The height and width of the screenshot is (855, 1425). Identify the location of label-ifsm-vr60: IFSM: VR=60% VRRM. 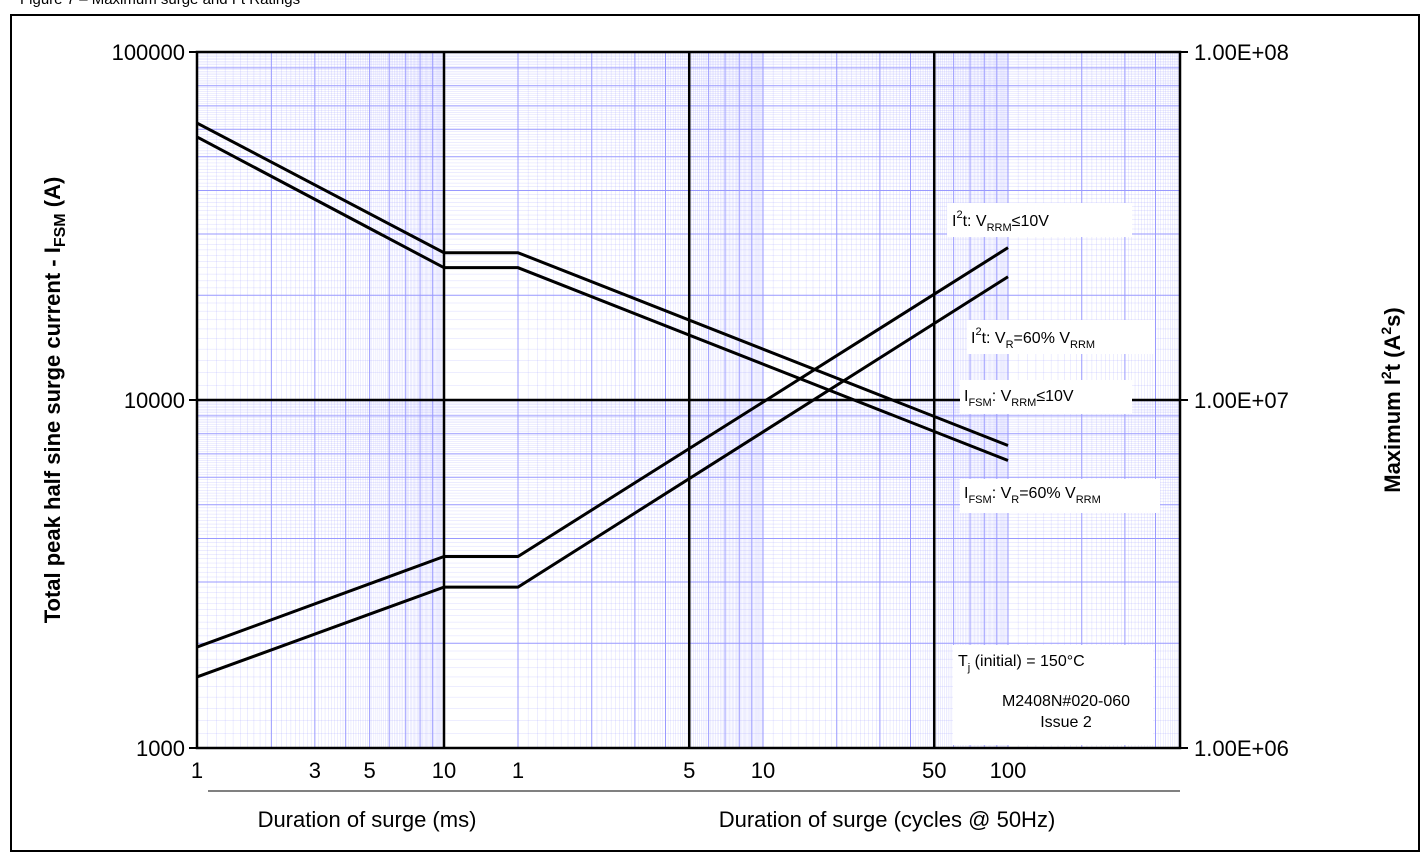
(1060, 496).